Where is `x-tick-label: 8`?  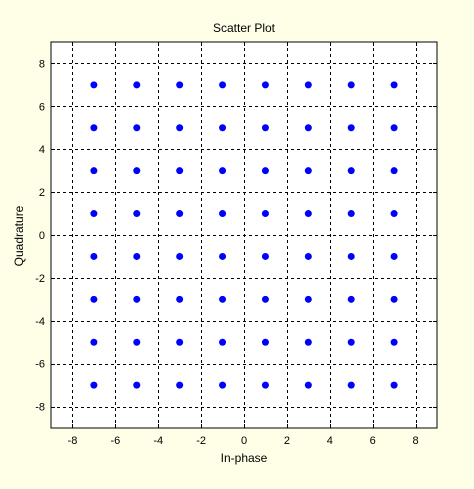
x-tick-label: 8 is located at coordinates (415, 441).